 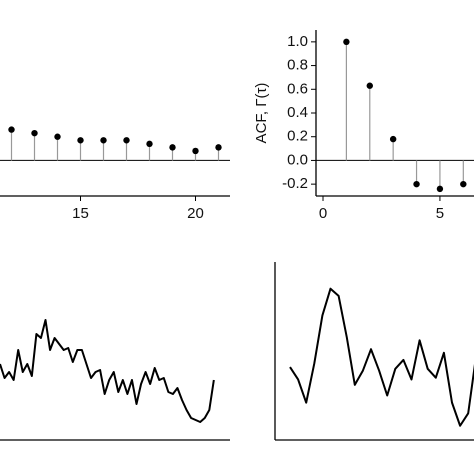 I want to click on x-tick-label: 5, so click(x=440, y=213).